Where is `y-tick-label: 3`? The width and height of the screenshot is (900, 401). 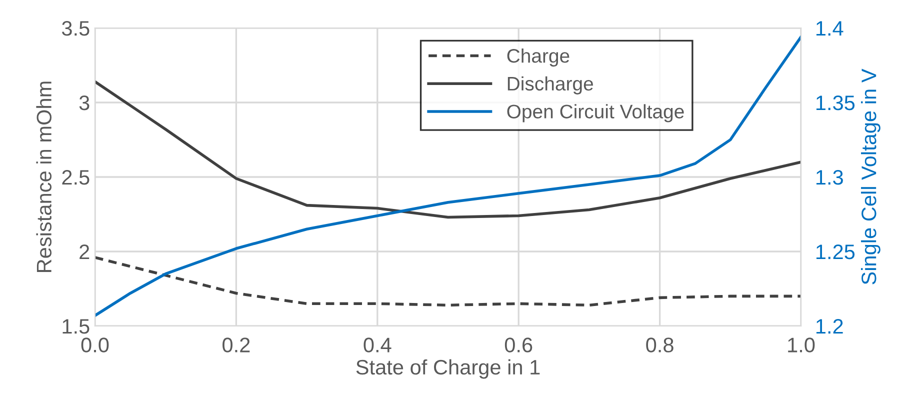 y-tick-label: 3 is located at coordinates (84, 103).